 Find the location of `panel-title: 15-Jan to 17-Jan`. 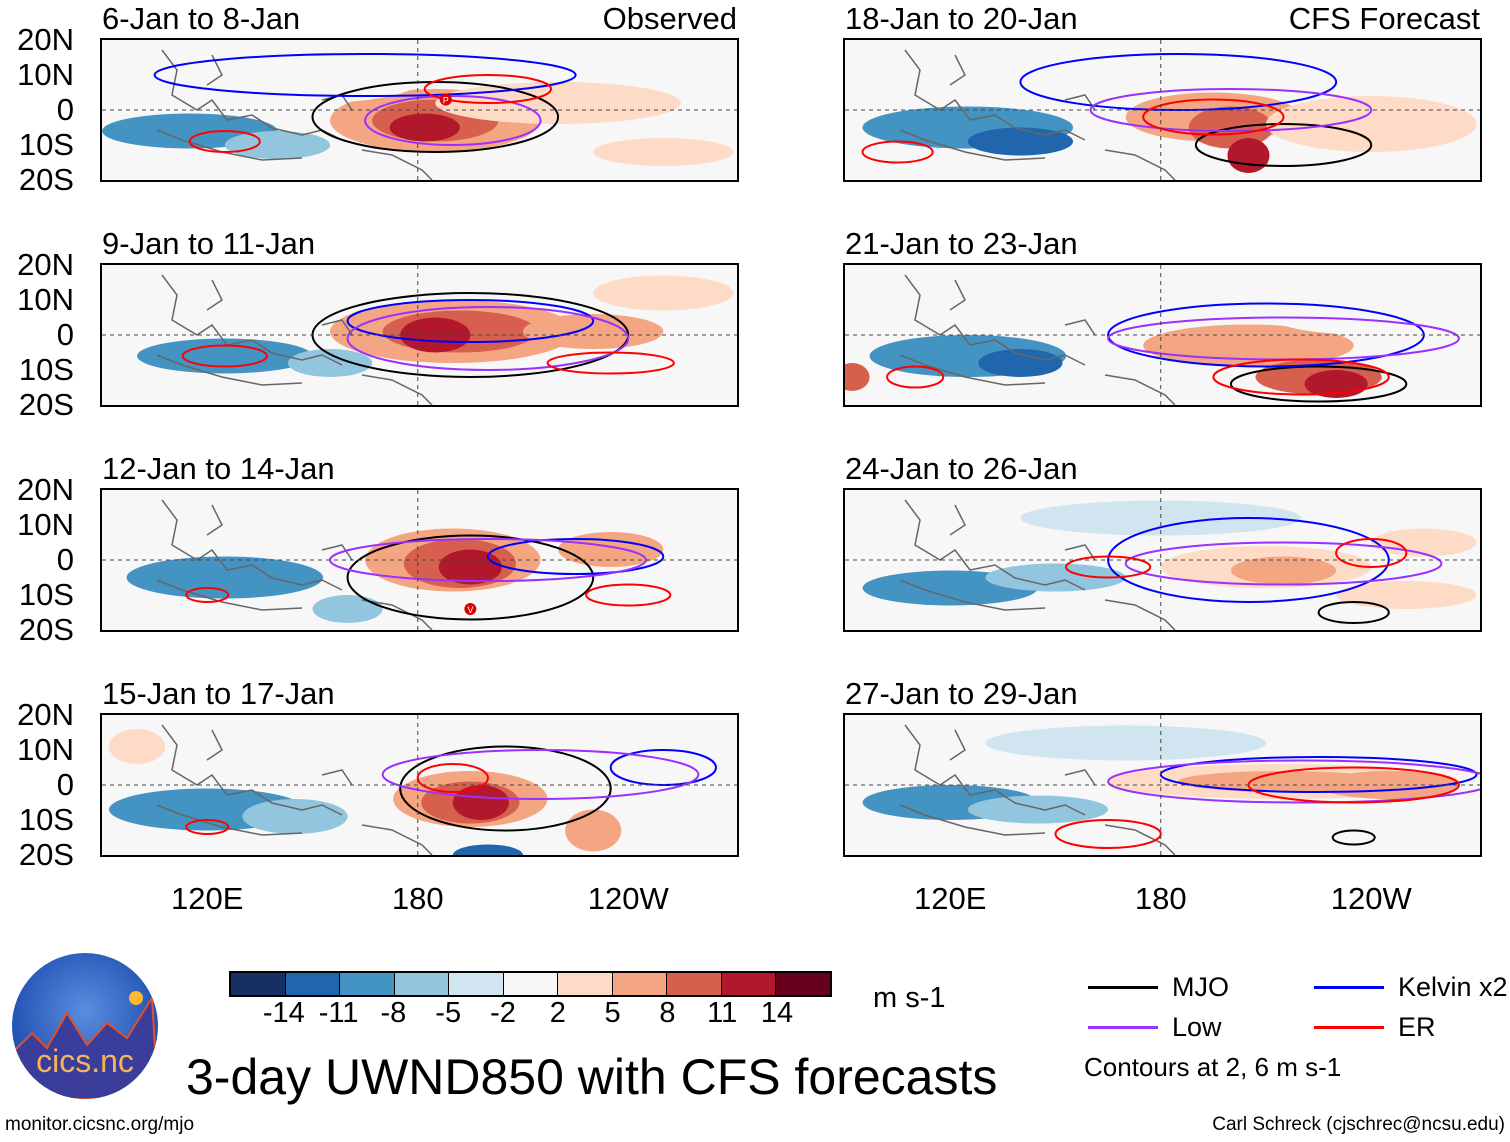

panel-title: 15-Jan to 17-Jan is located at coordinates (218, 693).